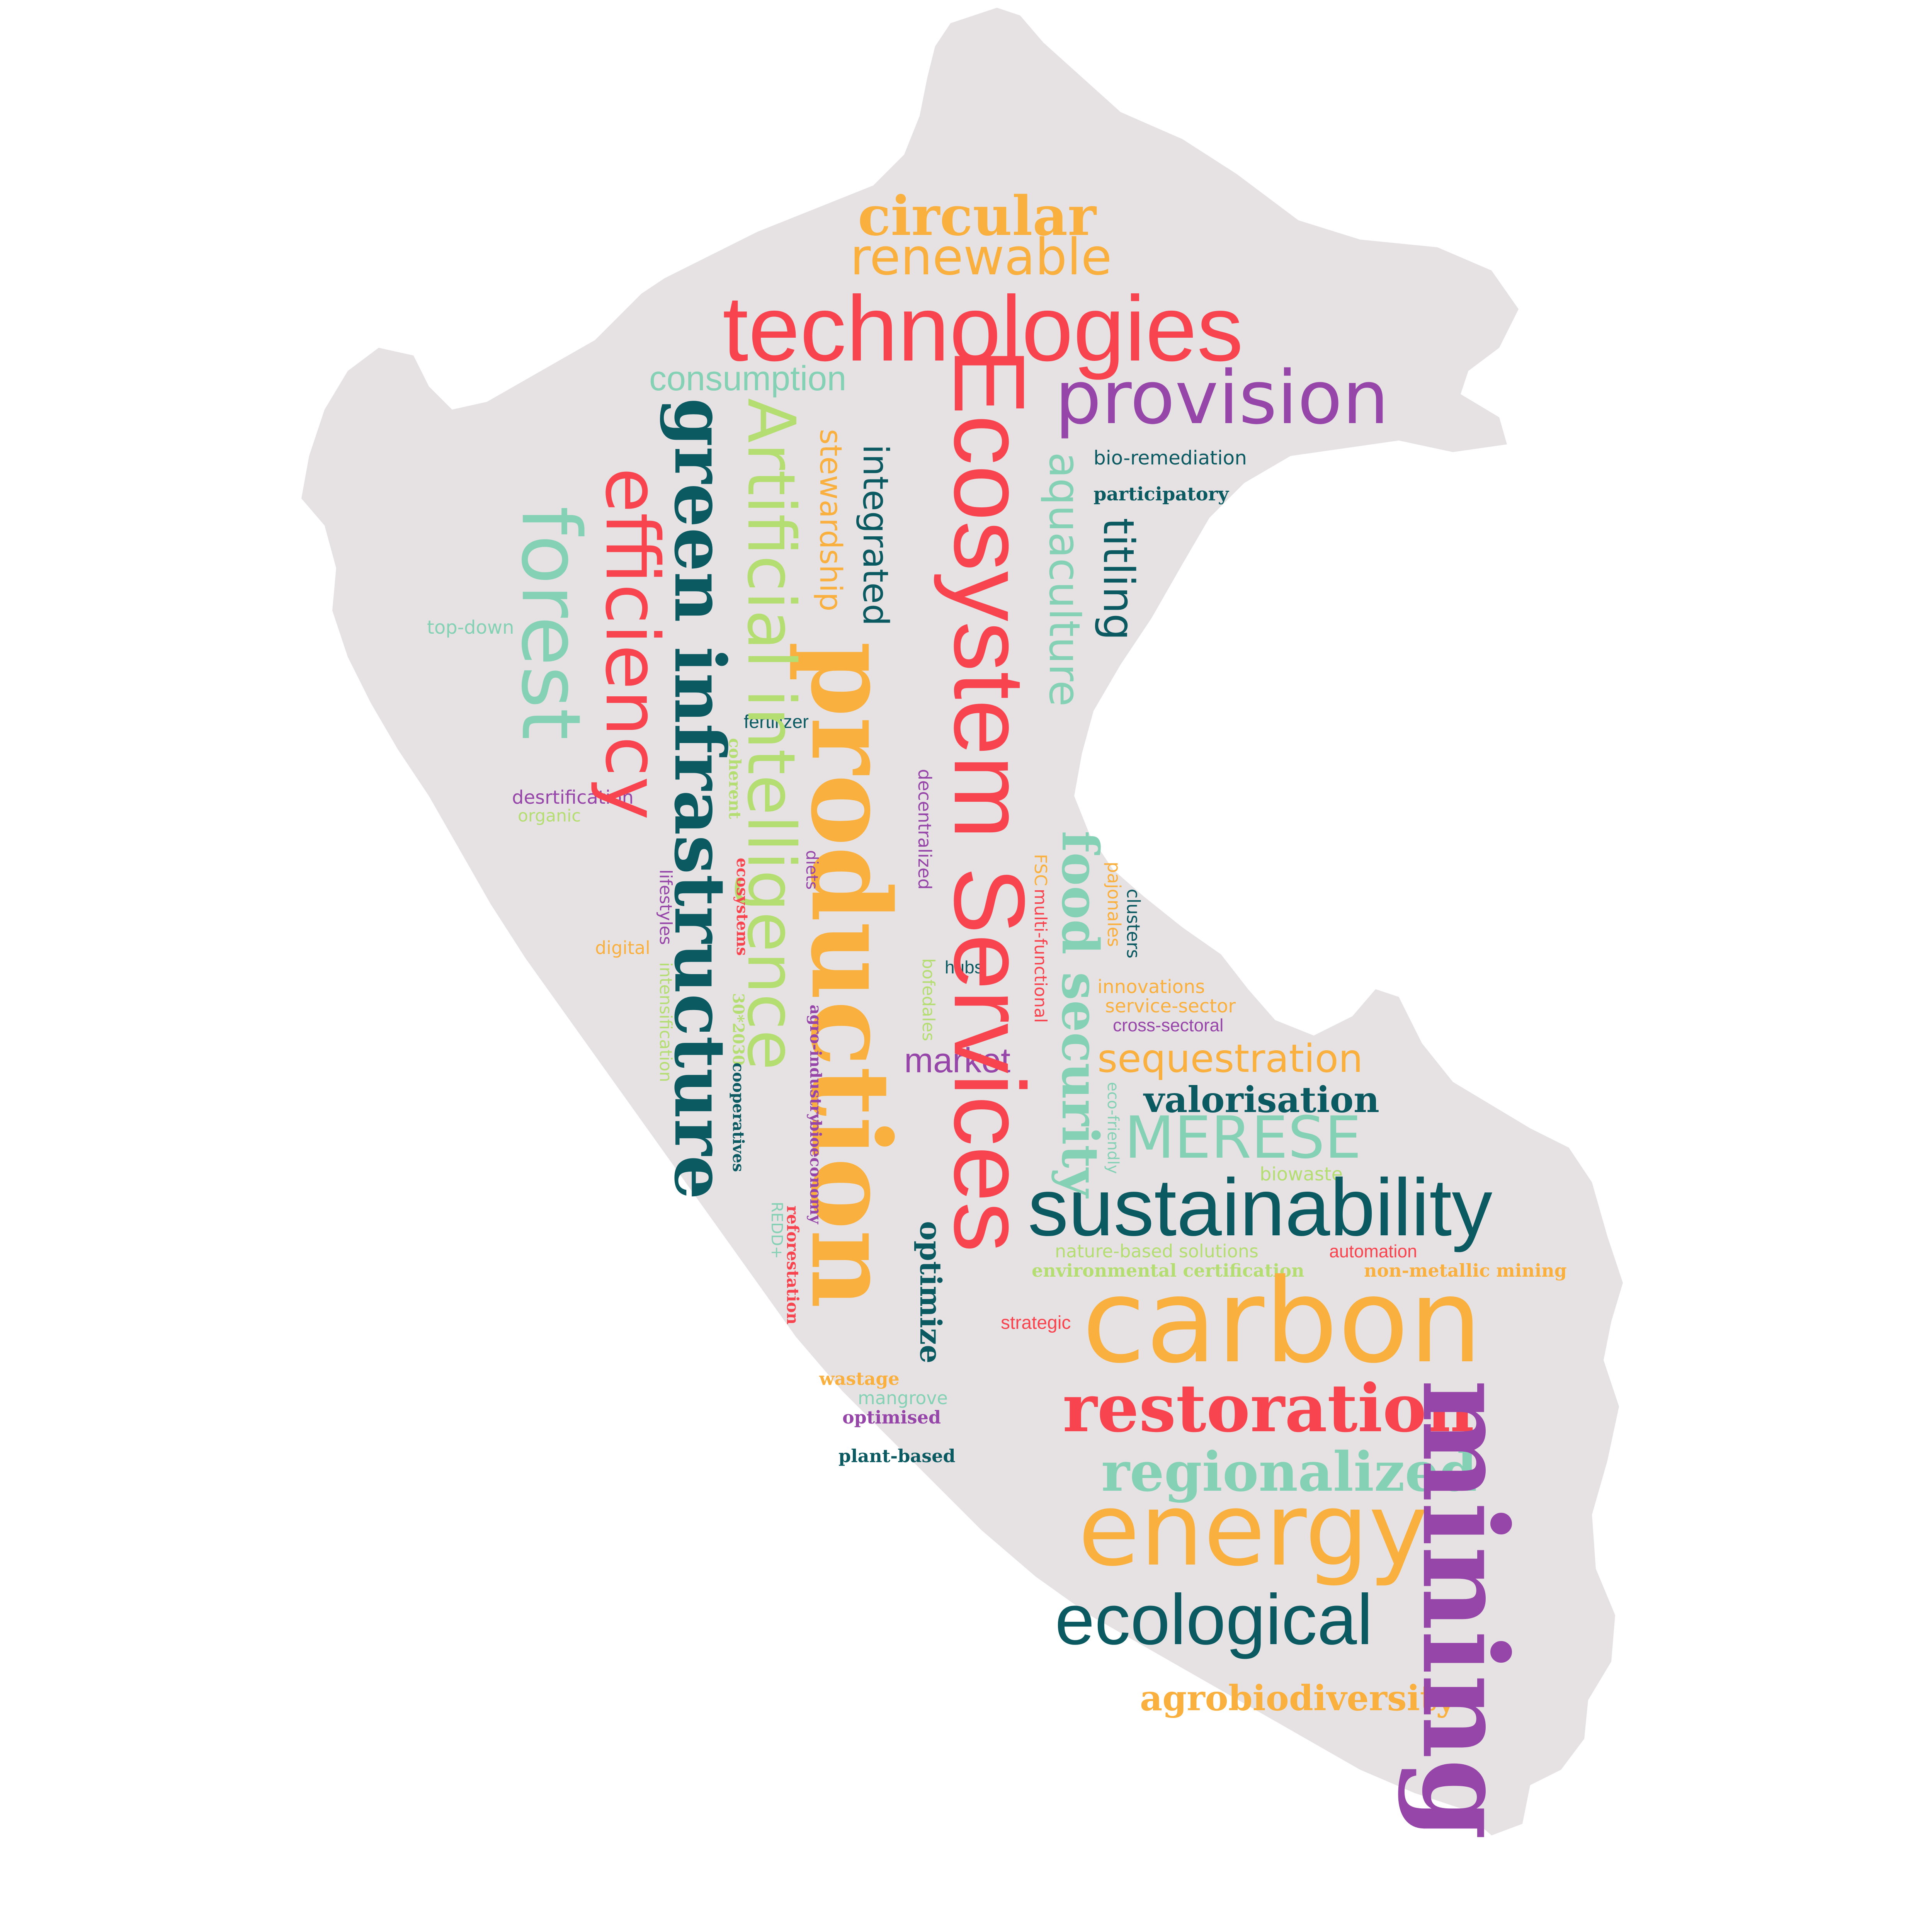  I want to click on word-provision: provision, so click(1222, 397).